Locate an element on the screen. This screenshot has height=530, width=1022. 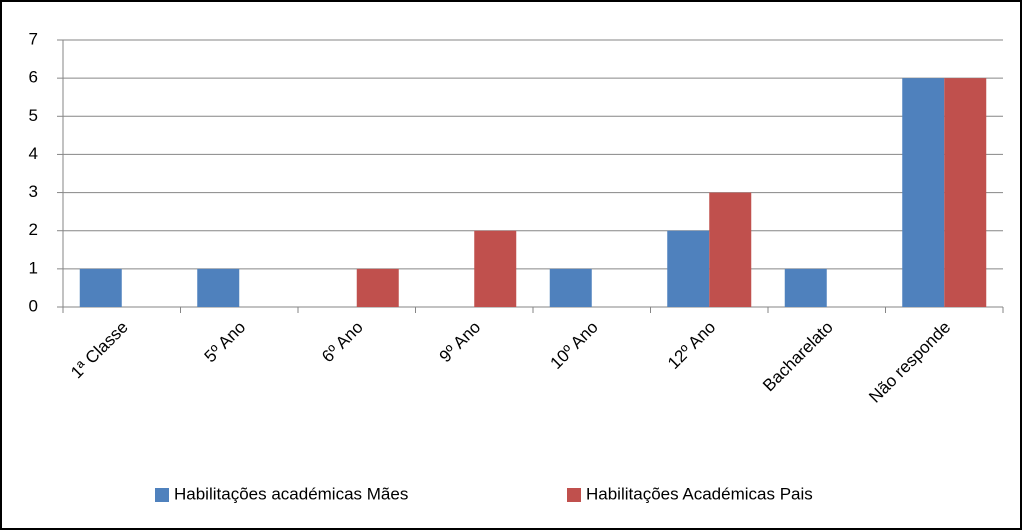
y-tick-label: 3 is located at coordinates (33, 191).